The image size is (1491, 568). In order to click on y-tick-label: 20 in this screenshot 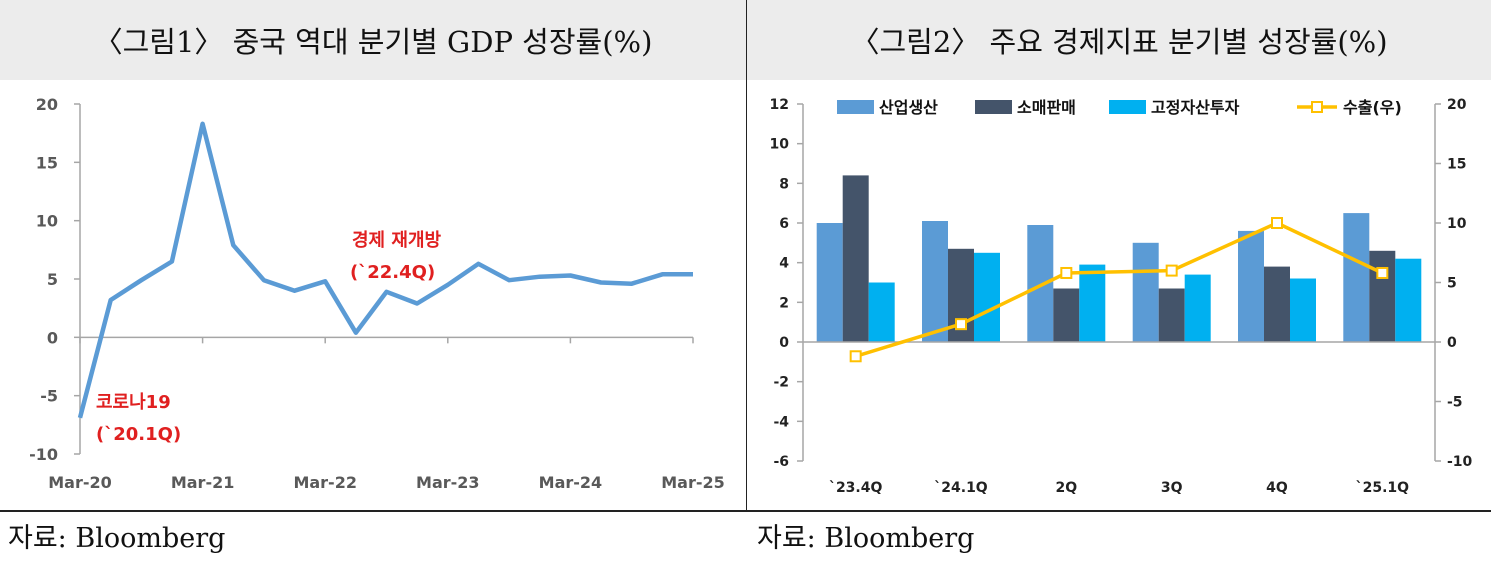, I will do `click(47, 104)`.